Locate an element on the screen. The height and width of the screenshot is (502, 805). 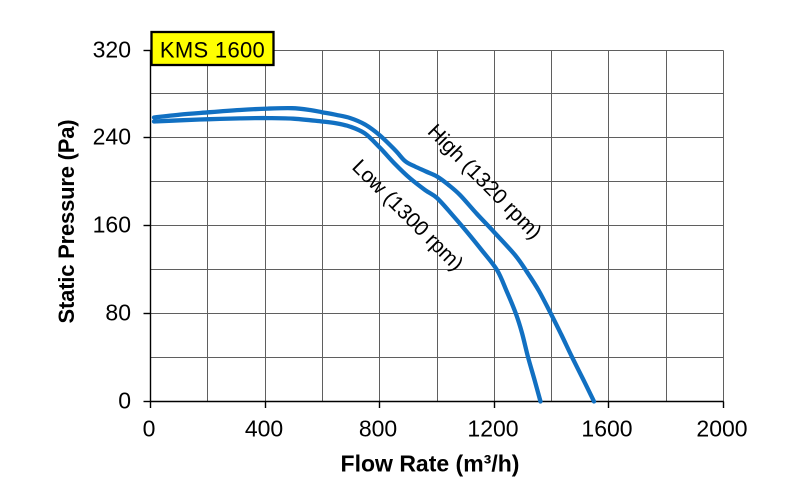
svg-text: 240 is located at coordinates (112, 137).